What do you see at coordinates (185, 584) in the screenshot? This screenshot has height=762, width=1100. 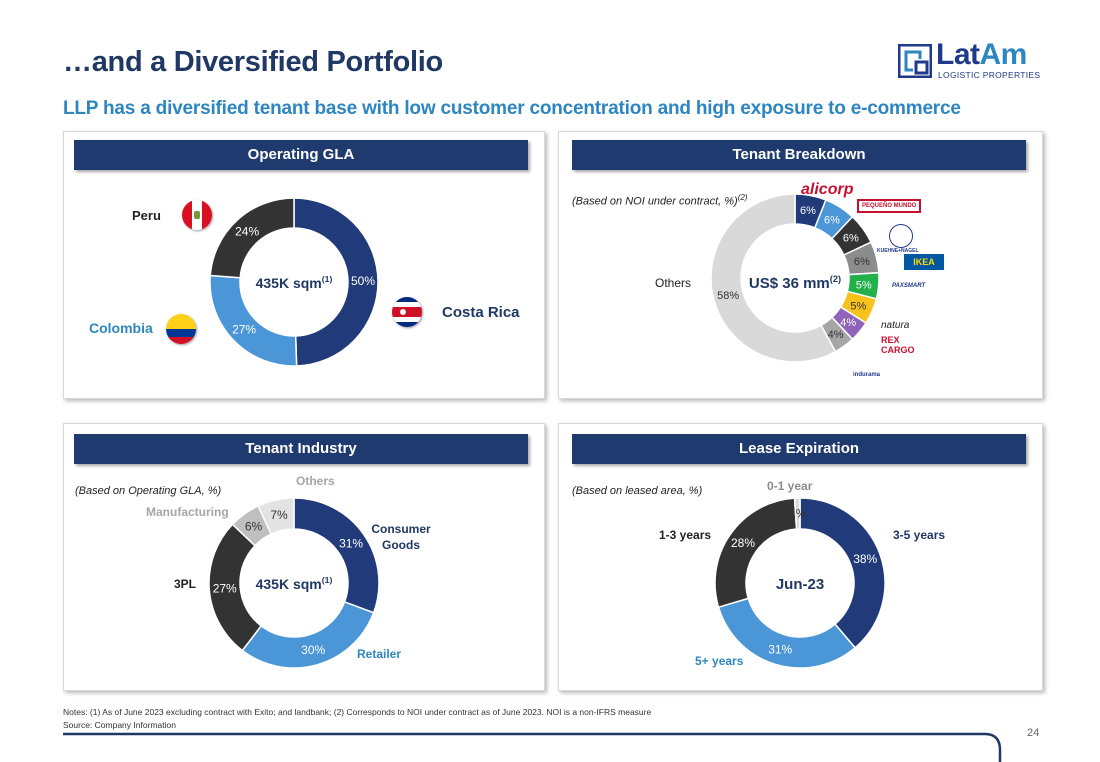 I see `label-3pl: 3PL` at bounding box center [185, 584].